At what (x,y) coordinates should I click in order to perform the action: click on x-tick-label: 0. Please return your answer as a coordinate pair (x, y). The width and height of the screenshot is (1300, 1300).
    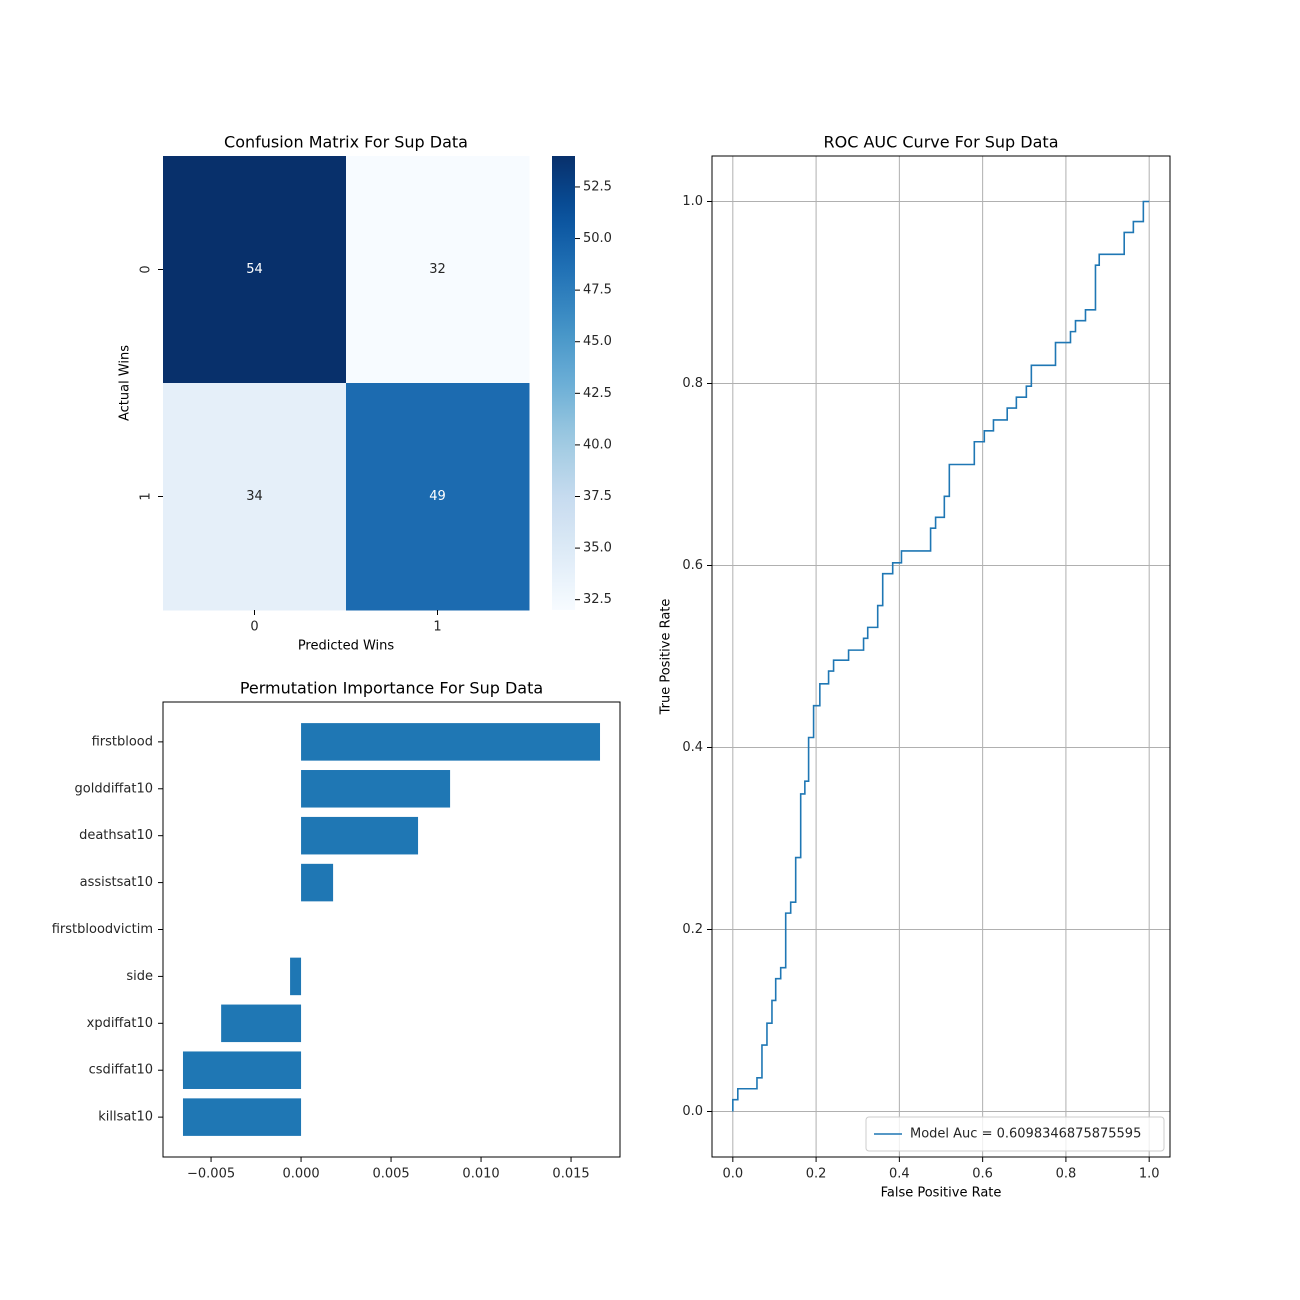
    Looking at the image, I should click on (254, 627).